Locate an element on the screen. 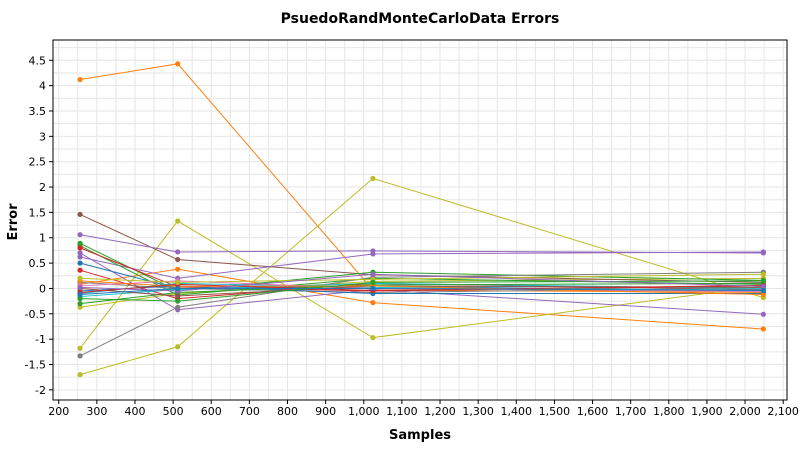 This screenshot has width=800, height=450. y-axis-title: Error is located at coordinates (13, 222).